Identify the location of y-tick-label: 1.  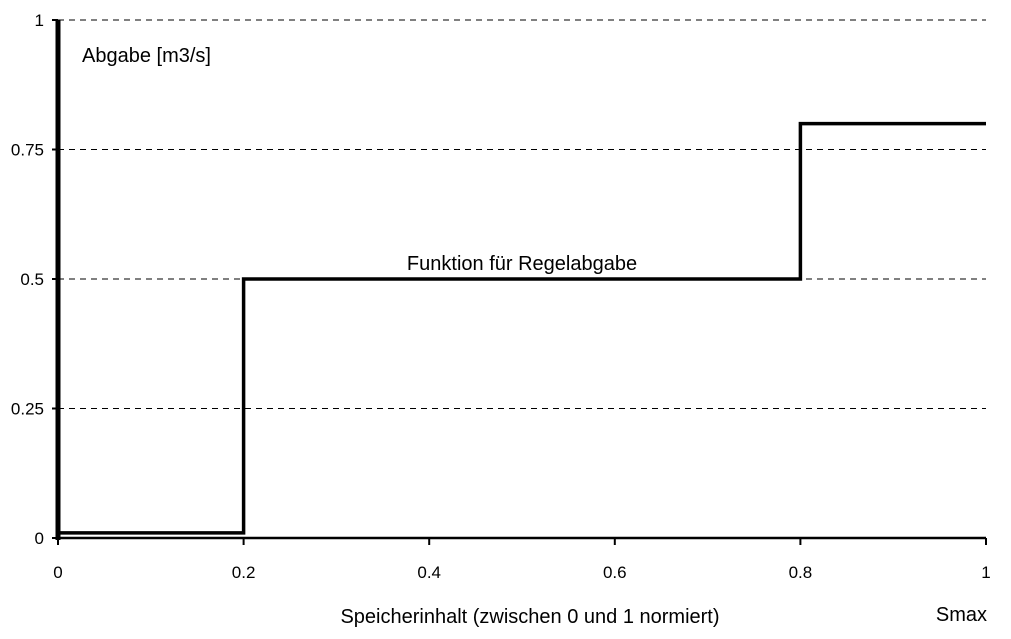
(39, 20).